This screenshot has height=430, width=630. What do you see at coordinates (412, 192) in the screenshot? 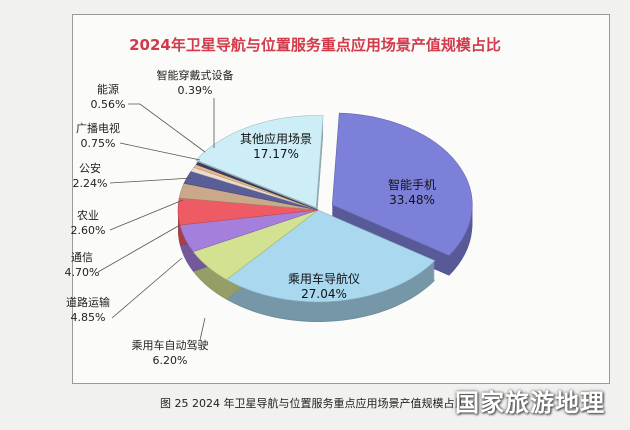
I see `label-smartphone: 智能手机 33.48%` at bounding box center [412, 192].